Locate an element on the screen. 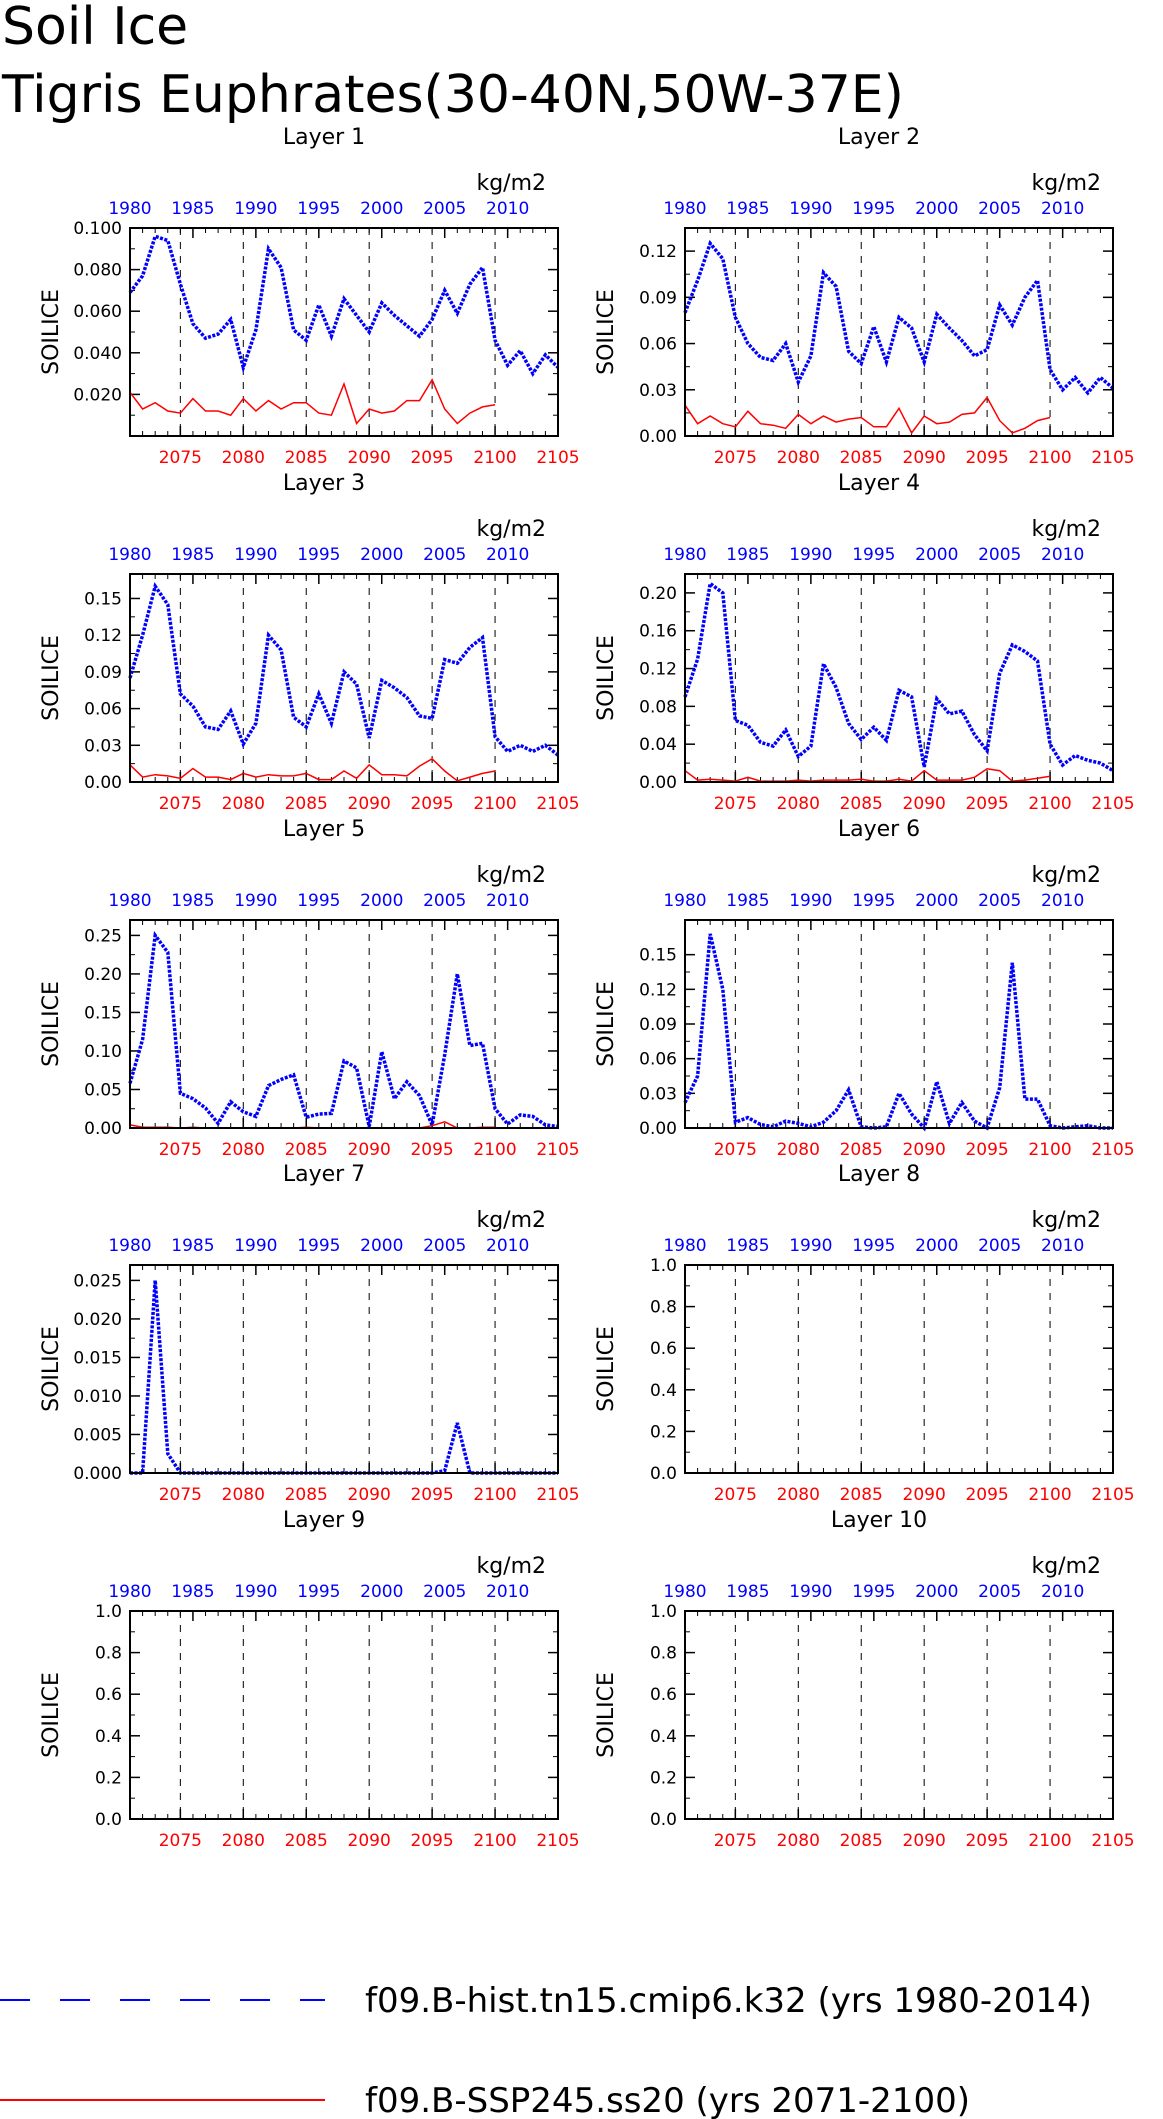  y-tick-label: 0.010 is located at coordinates (97, 1397).